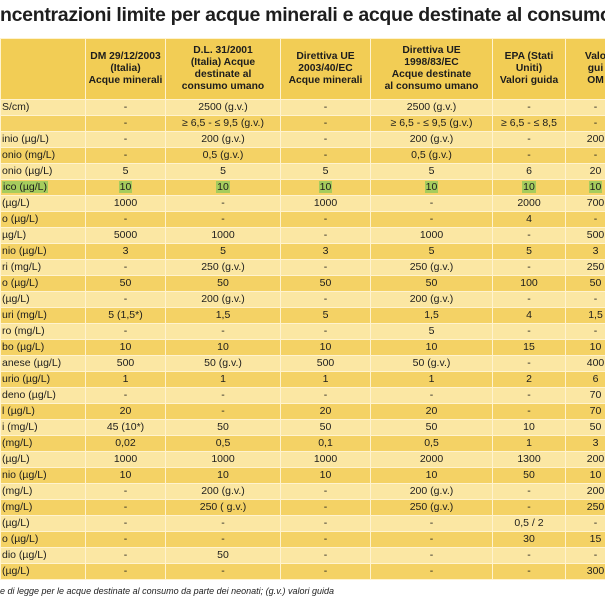 This screenshot has width=605, height=604. What do you see at coordinates (585, 203) in the screenshot?
I see `table-cell: 700` at bounding box center [585, 203].